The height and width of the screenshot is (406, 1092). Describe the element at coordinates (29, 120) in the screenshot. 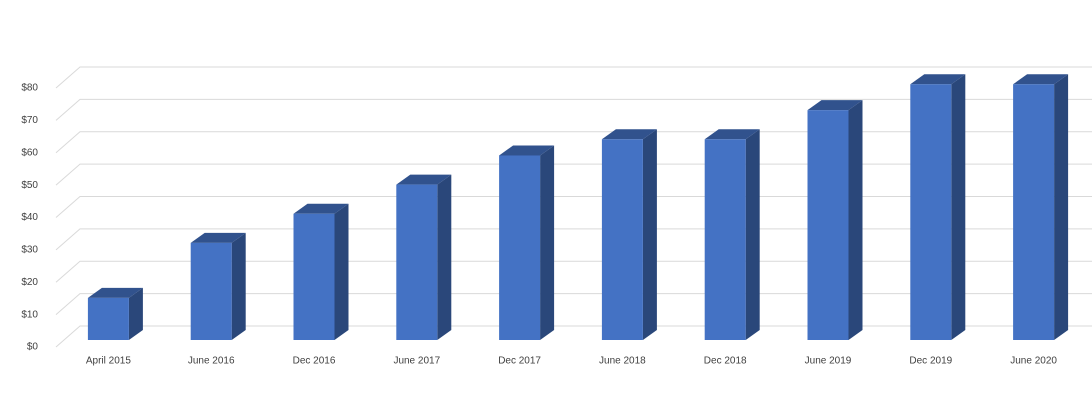

I see `y-tick-label: $70` at that location.